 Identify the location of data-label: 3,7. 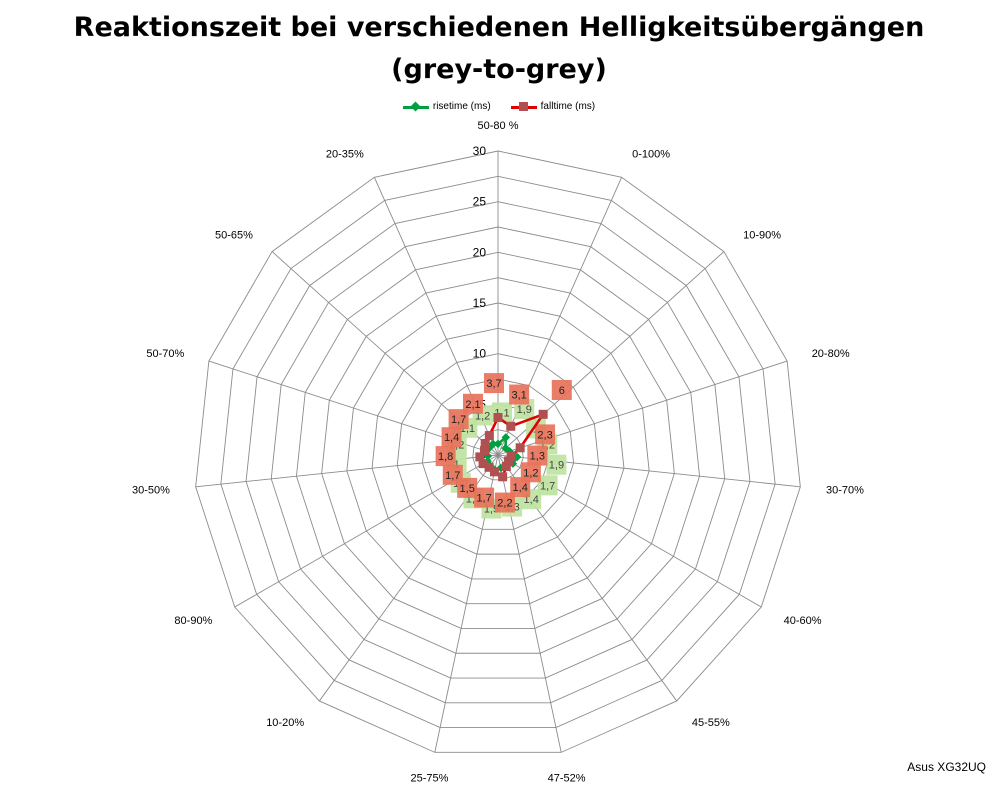
(494, 383).